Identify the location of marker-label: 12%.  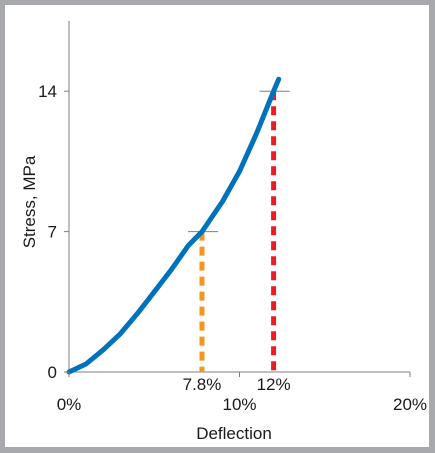
(274, 384).